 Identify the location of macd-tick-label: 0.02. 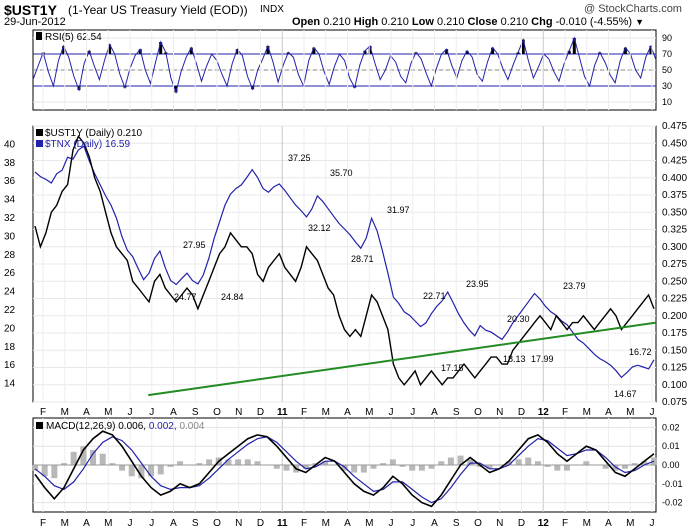
(671, 427).